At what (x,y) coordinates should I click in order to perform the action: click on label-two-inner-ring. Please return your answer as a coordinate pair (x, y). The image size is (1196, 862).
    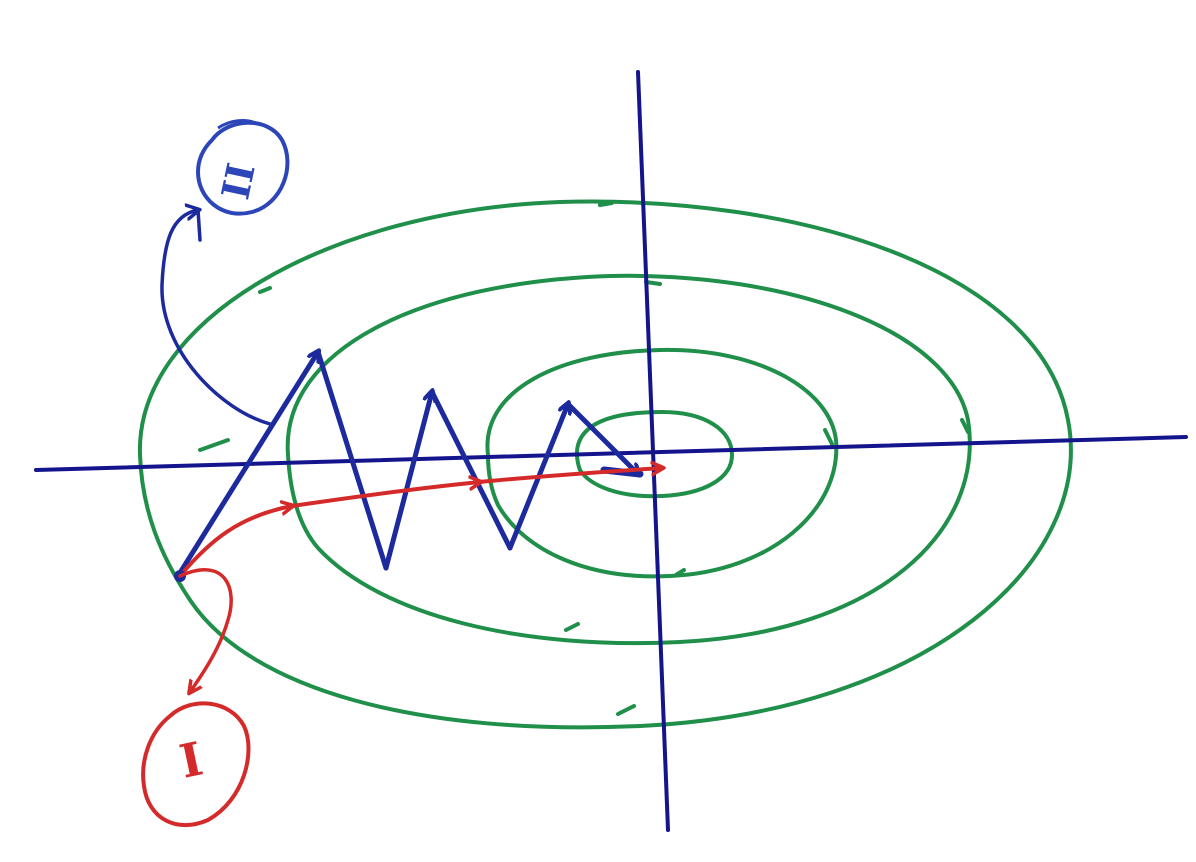
    Looking at the image, I should click on (238, 124).